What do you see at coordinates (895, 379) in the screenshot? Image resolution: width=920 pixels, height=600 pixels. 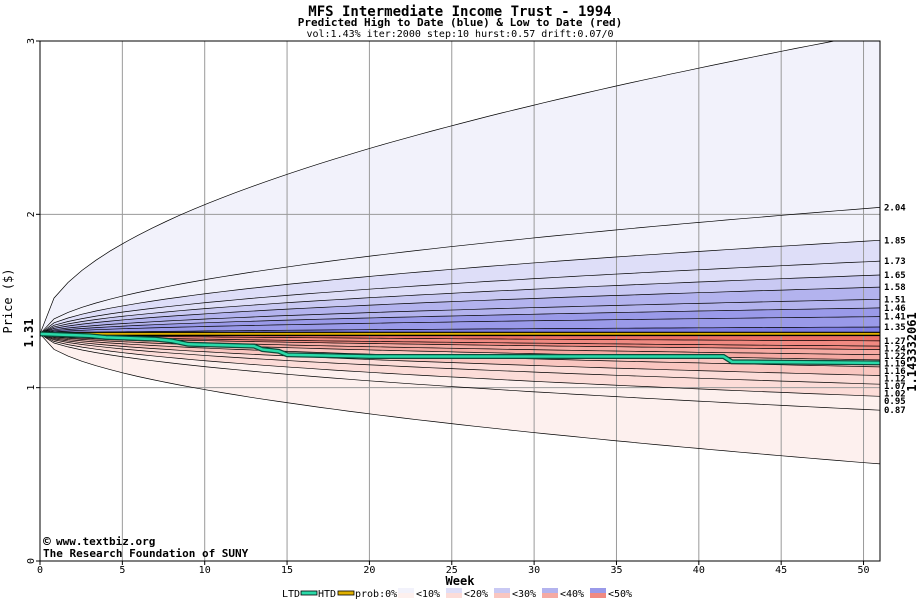 I see `band-value-label: 1.12` at bounding box center [895, 379].